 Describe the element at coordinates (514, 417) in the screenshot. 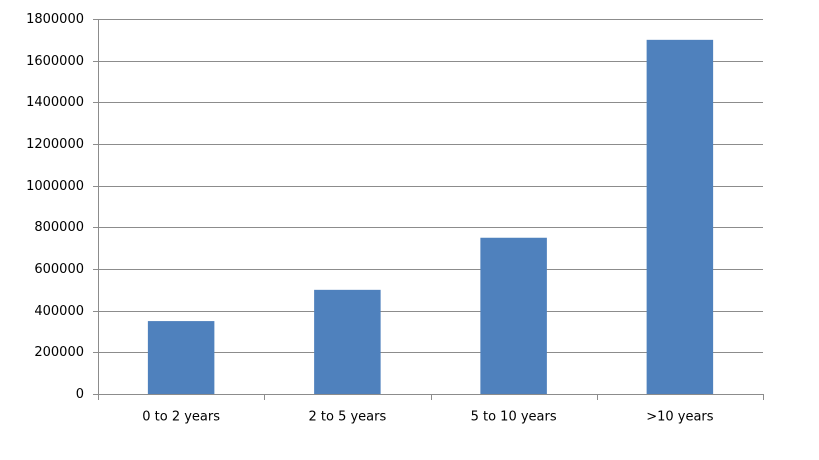

I see `x-tick-label: 5 to 10 years` at that location.